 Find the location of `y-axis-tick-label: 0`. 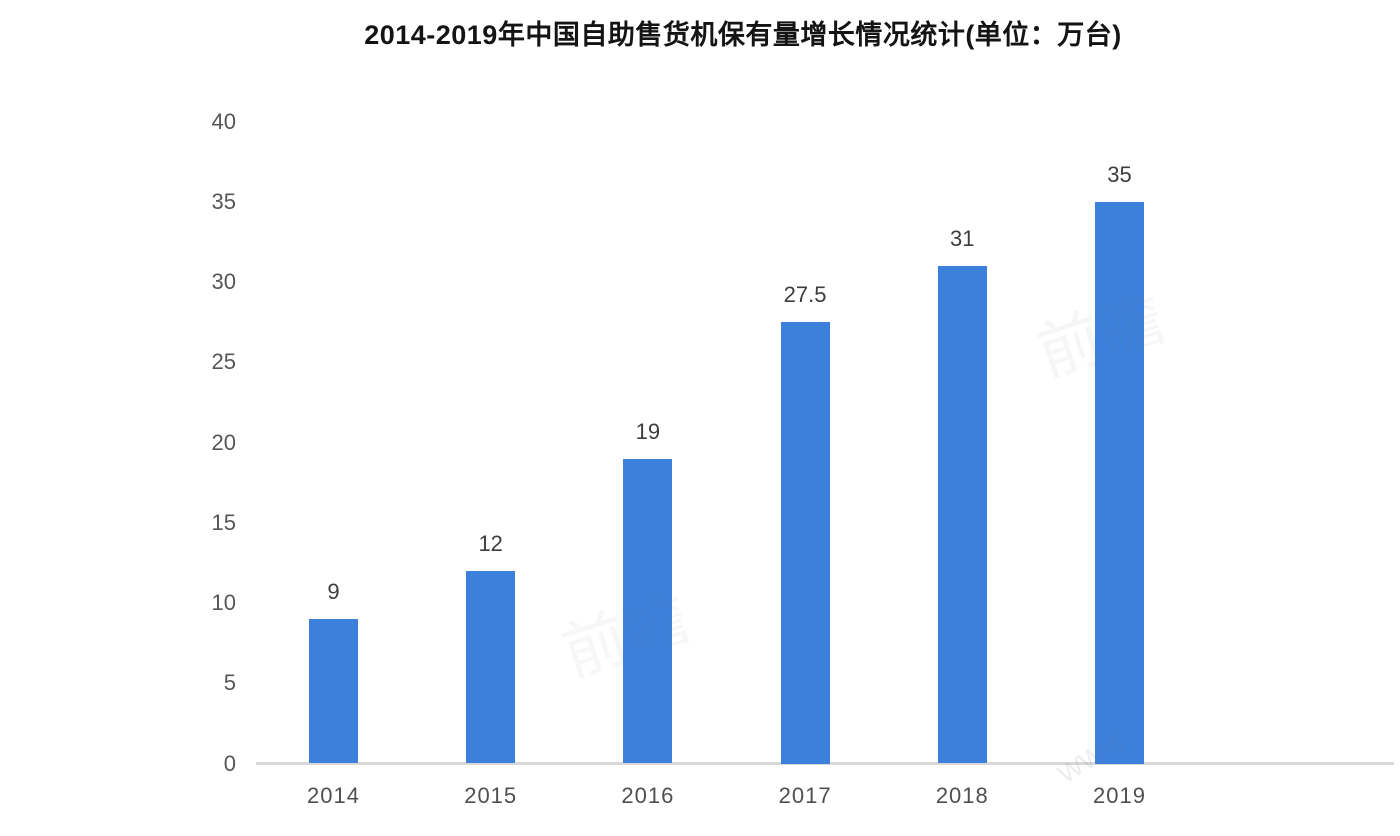

y-axis-tick-label: 0 is located at coordinates (229, 763).